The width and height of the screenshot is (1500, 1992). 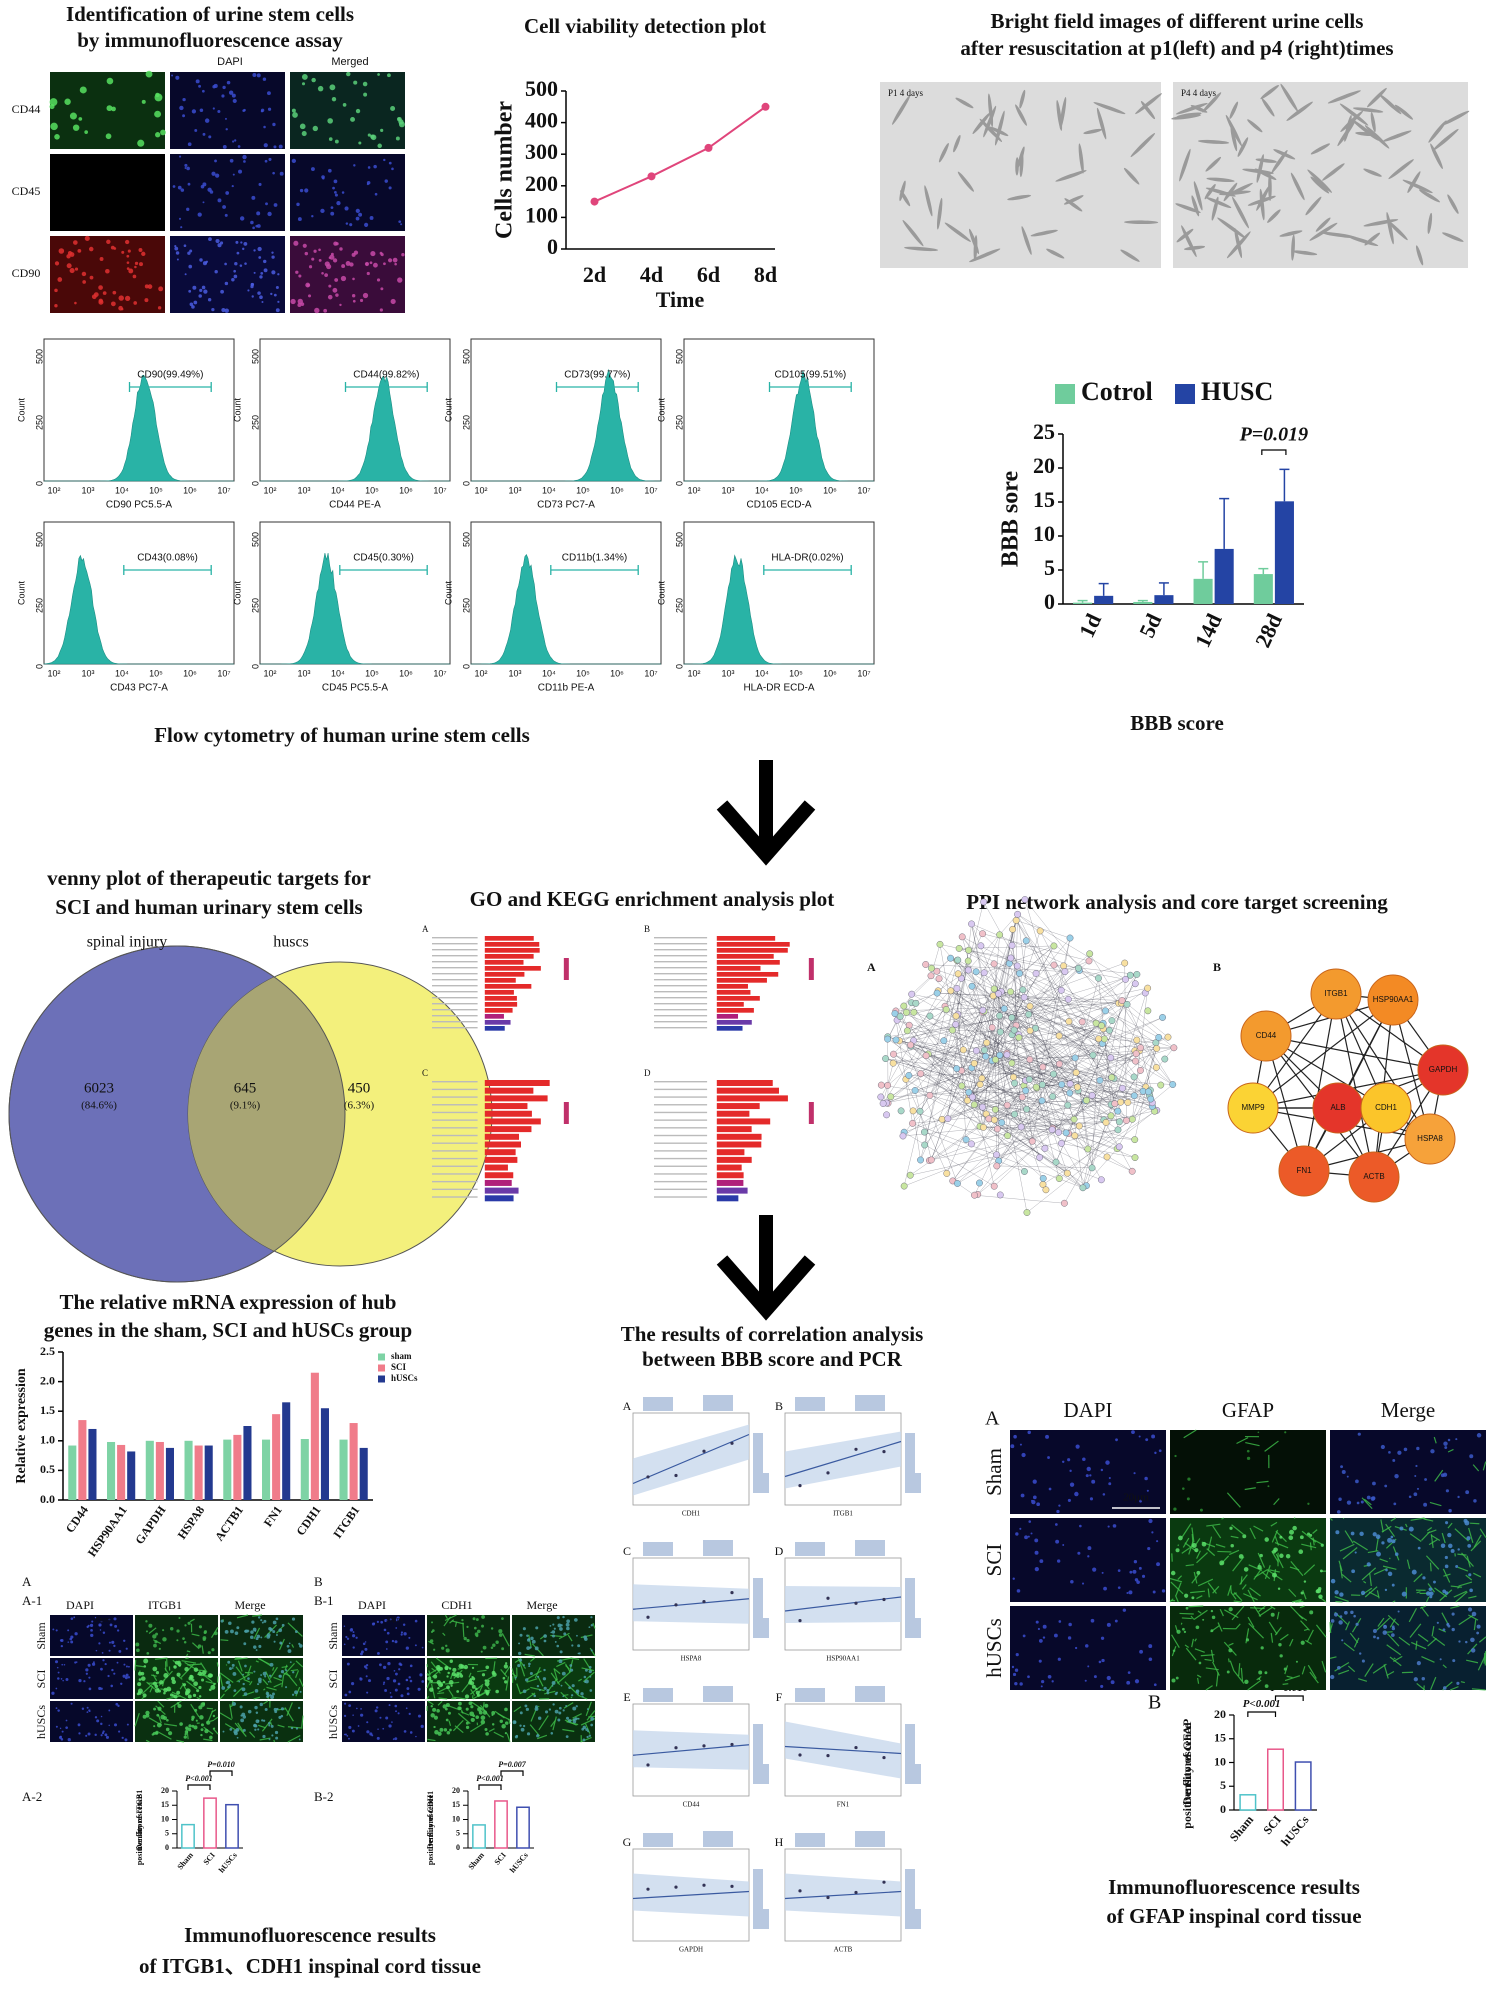 What do you see at coordinates (107, 1531) in the screenshot?
I see `x-tick-label: HSP90AA1` at bounding box center [107, 1531].